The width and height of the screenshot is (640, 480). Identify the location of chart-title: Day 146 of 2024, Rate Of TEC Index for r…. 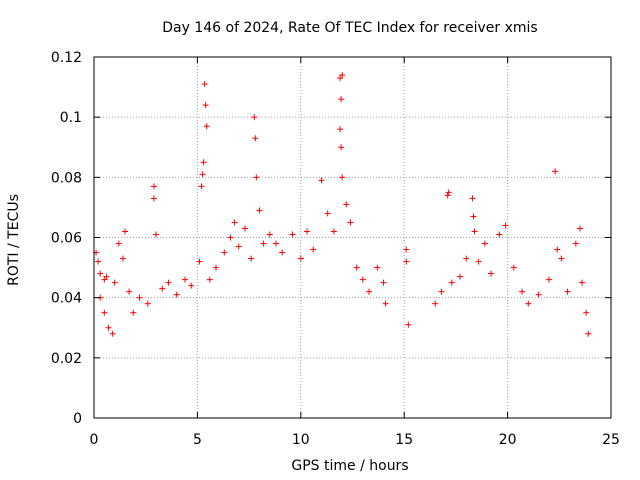
(349, 28).